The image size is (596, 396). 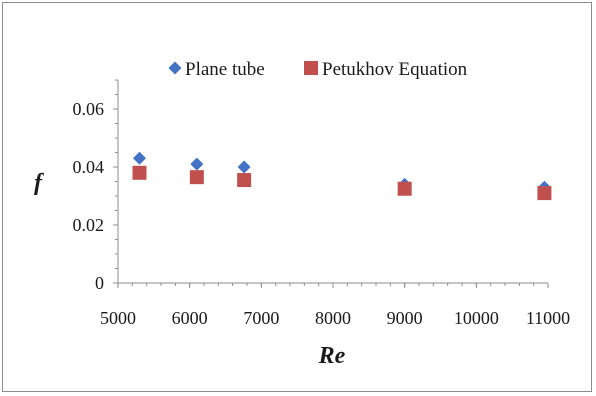 What do you see at coordinates (476, 318) in the screenshot?
I see `x-tick-label: 10000` at bounding box center [476, 318].